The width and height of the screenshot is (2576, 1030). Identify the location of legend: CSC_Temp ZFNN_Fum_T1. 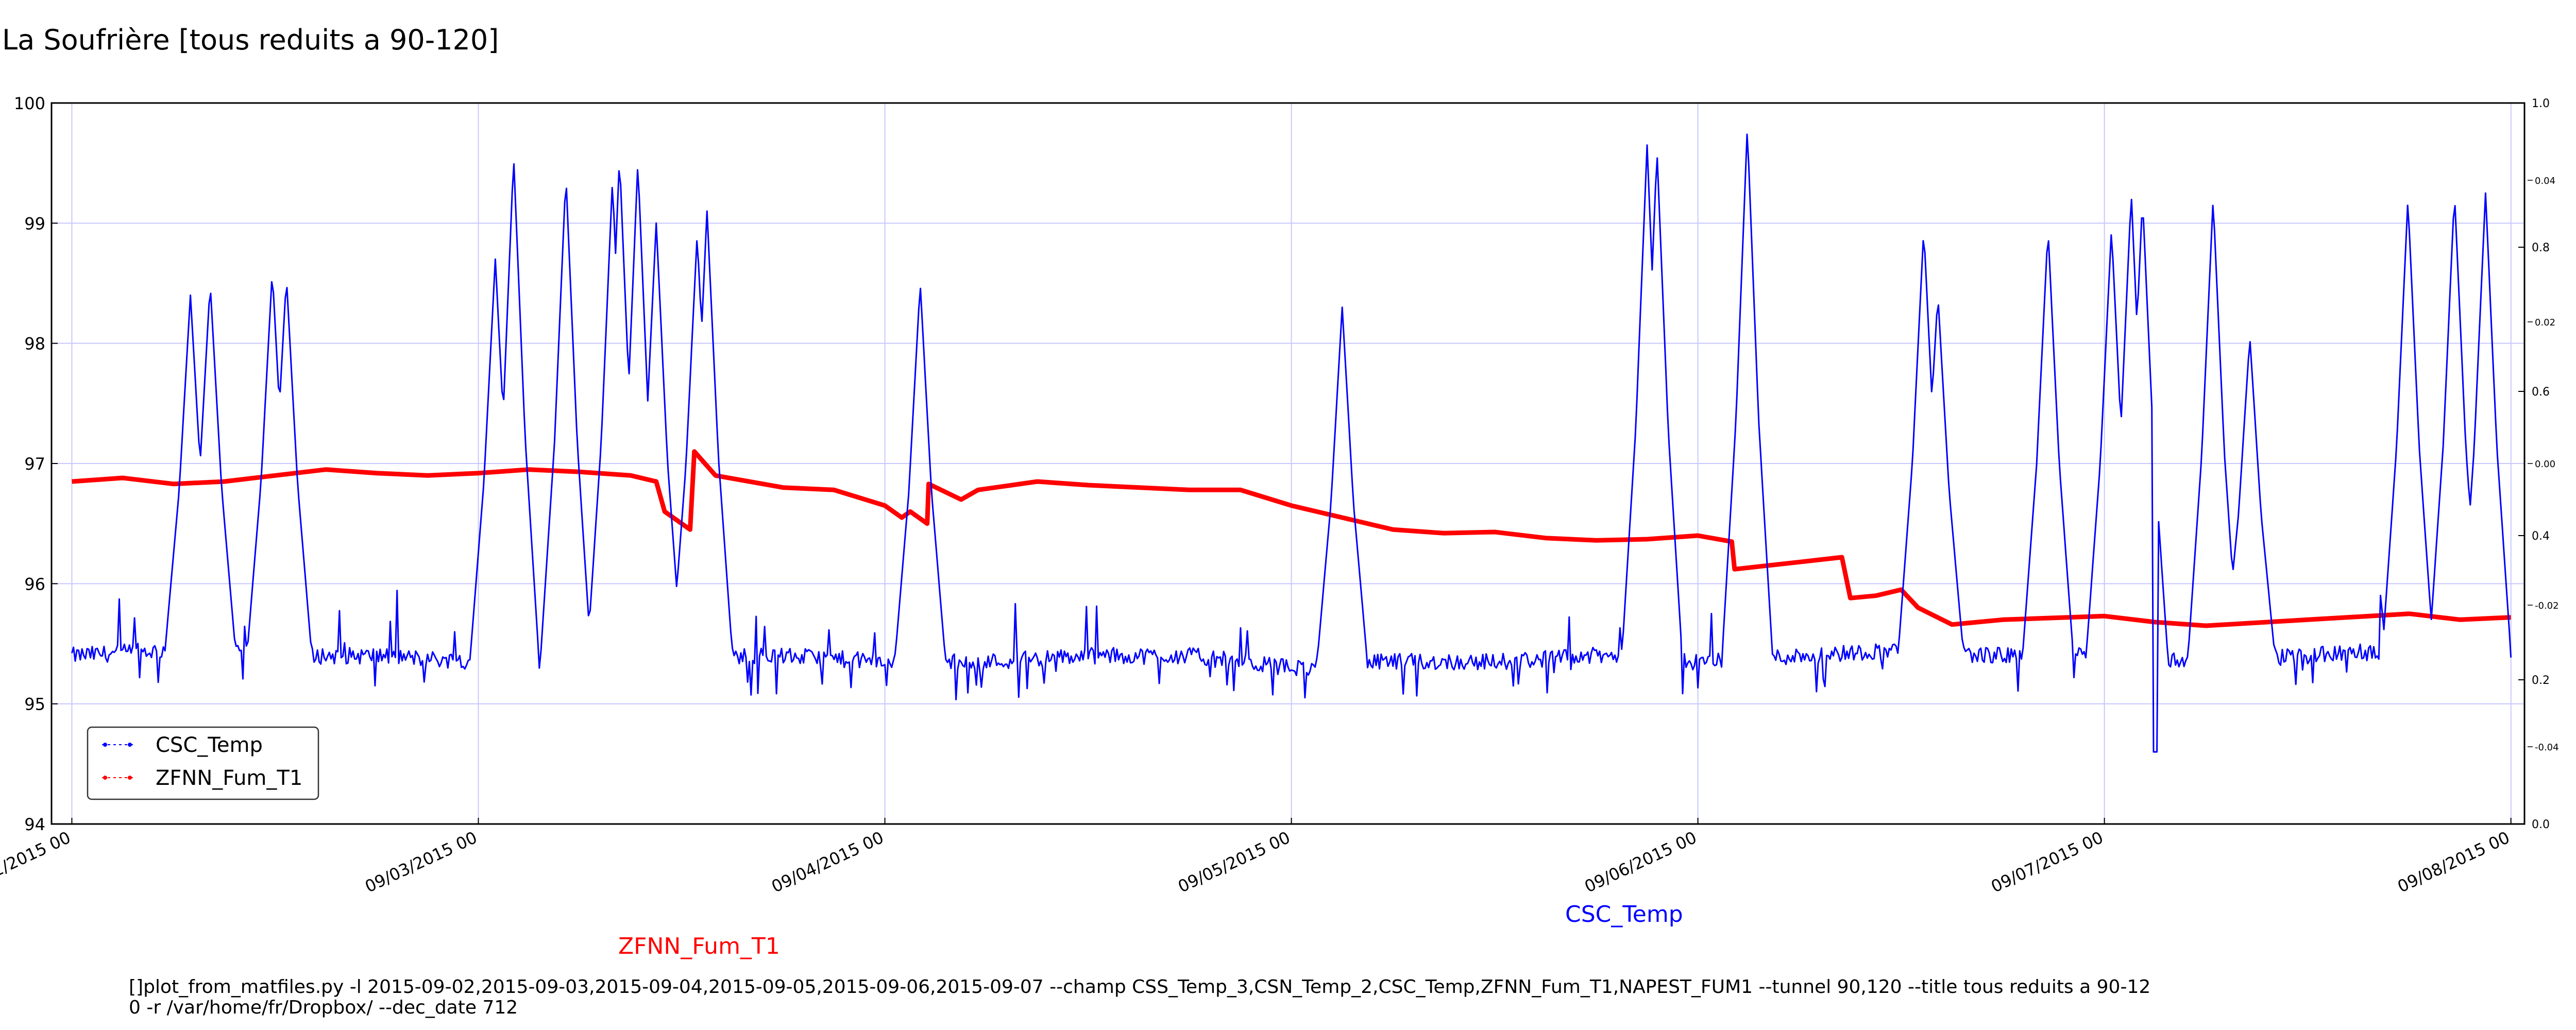
(203, 763).